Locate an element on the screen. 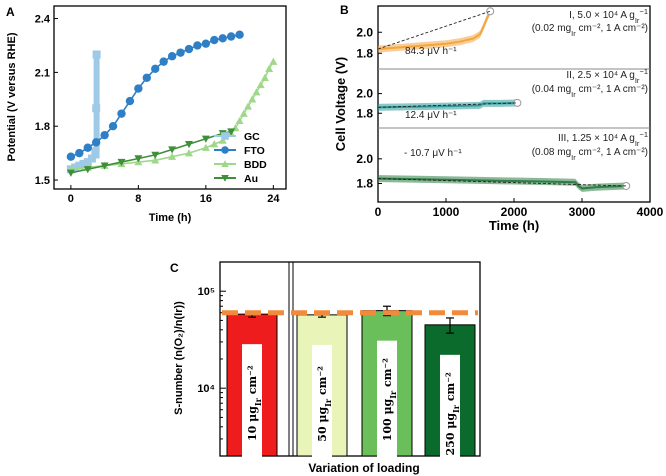 The height and width of the screenshot is (476, 666). bar-4-label: 250 μgIr cm⁻² is located at coordinates (452, 413).